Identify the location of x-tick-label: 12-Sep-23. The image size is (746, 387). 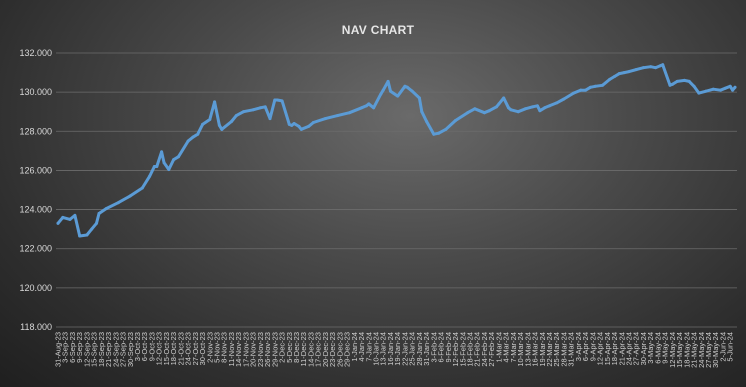
(86, 349).